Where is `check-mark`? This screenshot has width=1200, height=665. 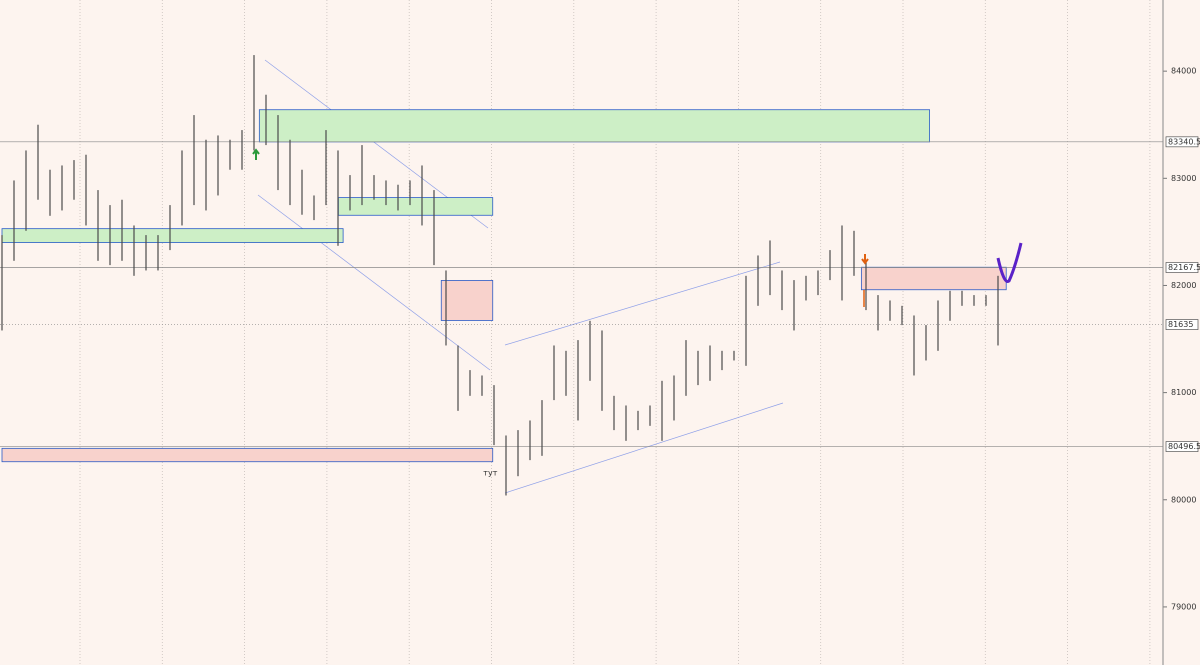 check-mark is located at coordinates (1009, 263).